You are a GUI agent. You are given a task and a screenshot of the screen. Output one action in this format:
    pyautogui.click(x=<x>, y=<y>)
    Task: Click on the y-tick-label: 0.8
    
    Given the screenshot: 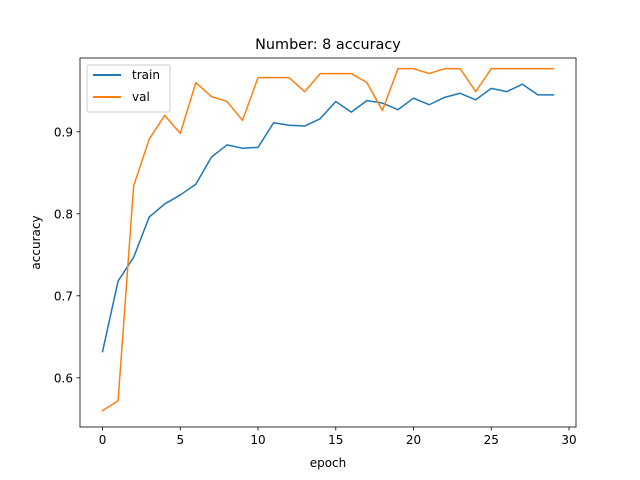 What is the action you would take?
    pyautogui.click(x=63, y=214)
    